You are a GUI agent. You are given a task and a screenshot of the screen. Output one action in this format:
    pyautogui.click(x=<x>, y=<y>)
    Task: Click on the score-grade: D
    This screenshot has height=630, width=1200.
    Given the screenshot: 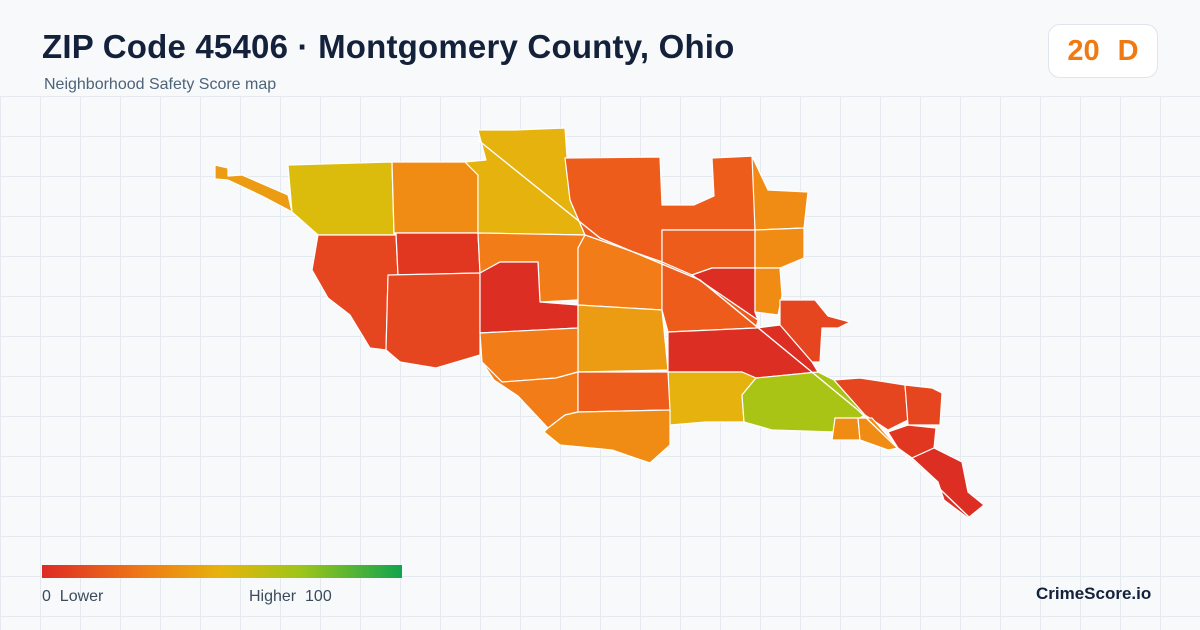 What is the action you would take?
    pyautogui.click(x=1128, y=50)
    